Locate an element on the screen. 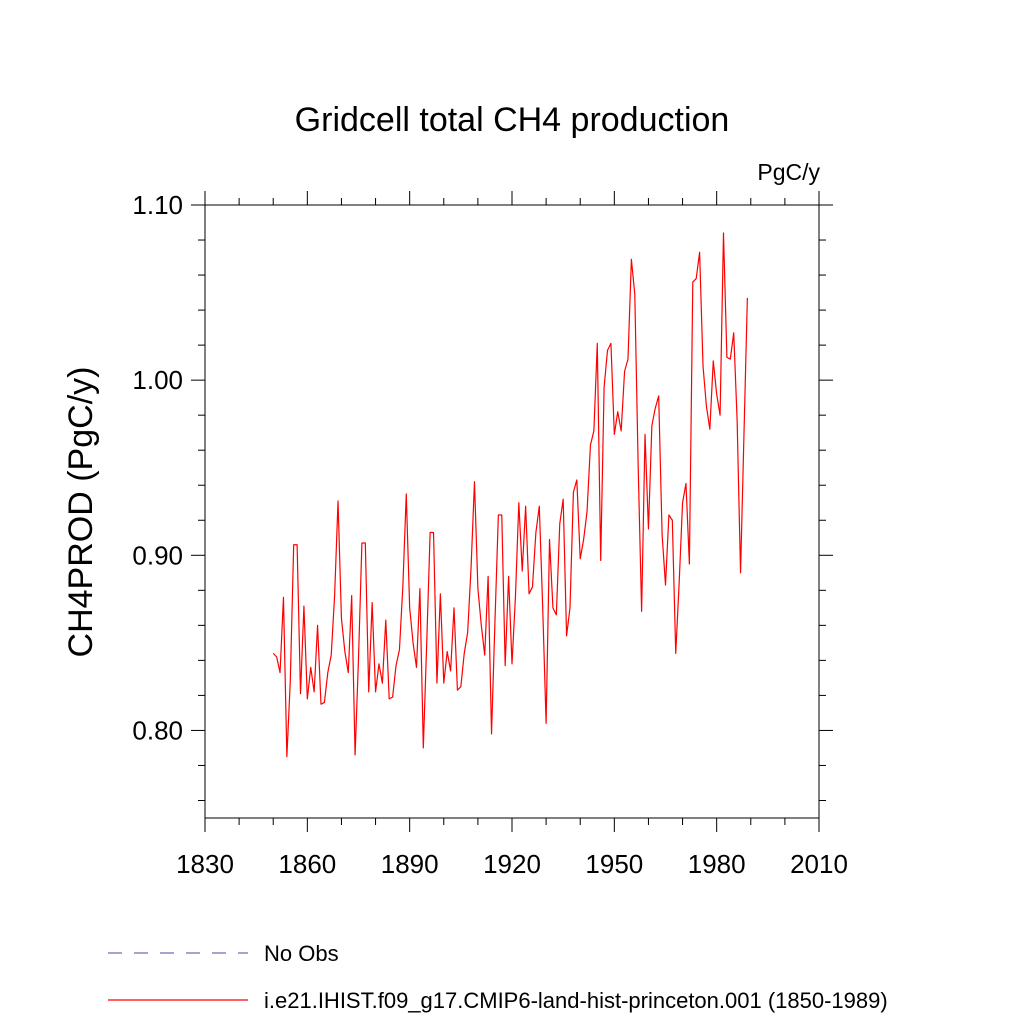 This screenshot has height=1024, width=1024. x-tick-label: 1890 is located at coordinates (410, 864).